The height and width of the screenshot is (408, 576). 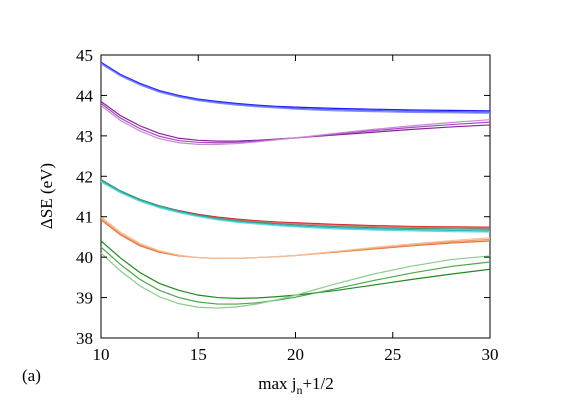 I want to click on x-tick-label-20: 20, so click(x=295, y=354).